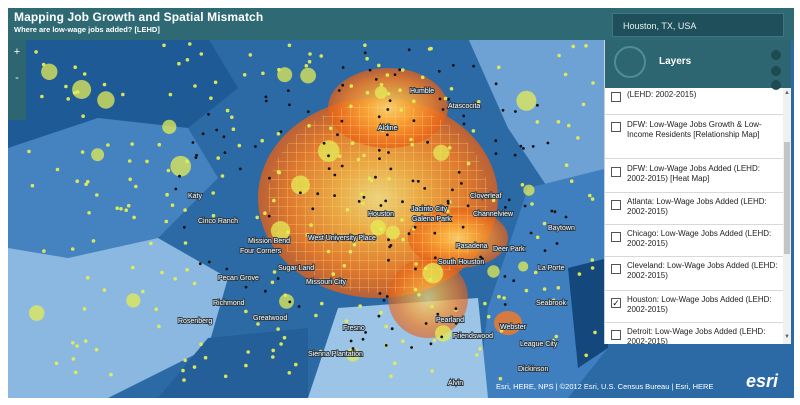 This screenshot has height=405, width=800. What do you see at coordinates (17, 78) in the screenshot?
I see `zoom-out-button: -` at bounding box center [17, 78].